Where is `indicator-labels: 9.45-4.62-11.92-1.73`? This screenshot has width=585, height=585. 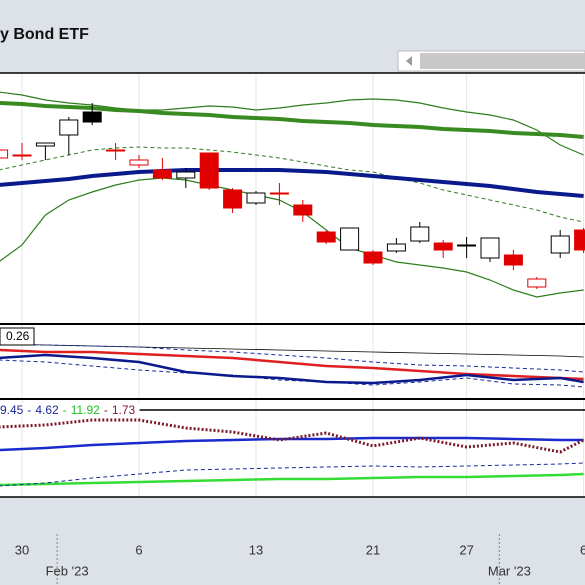
indicator-labels: 9.45-4.62-11.92-1.73 is located at coordinates (68, 410).